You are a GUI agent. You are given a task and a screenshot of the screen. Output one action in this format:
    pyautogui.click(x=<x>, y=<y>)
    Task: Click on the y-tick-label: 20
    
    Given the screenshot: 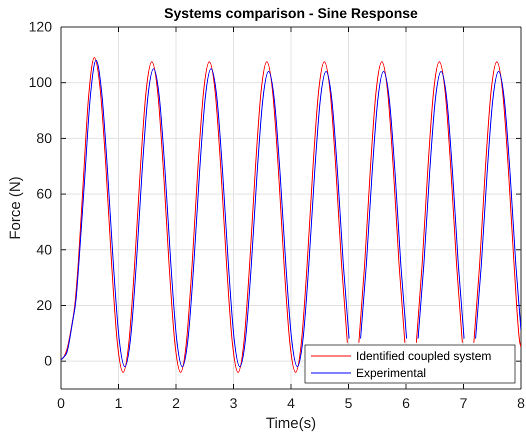 What is the action you would take?
    pyautogui.click(x=44, y=304)
    